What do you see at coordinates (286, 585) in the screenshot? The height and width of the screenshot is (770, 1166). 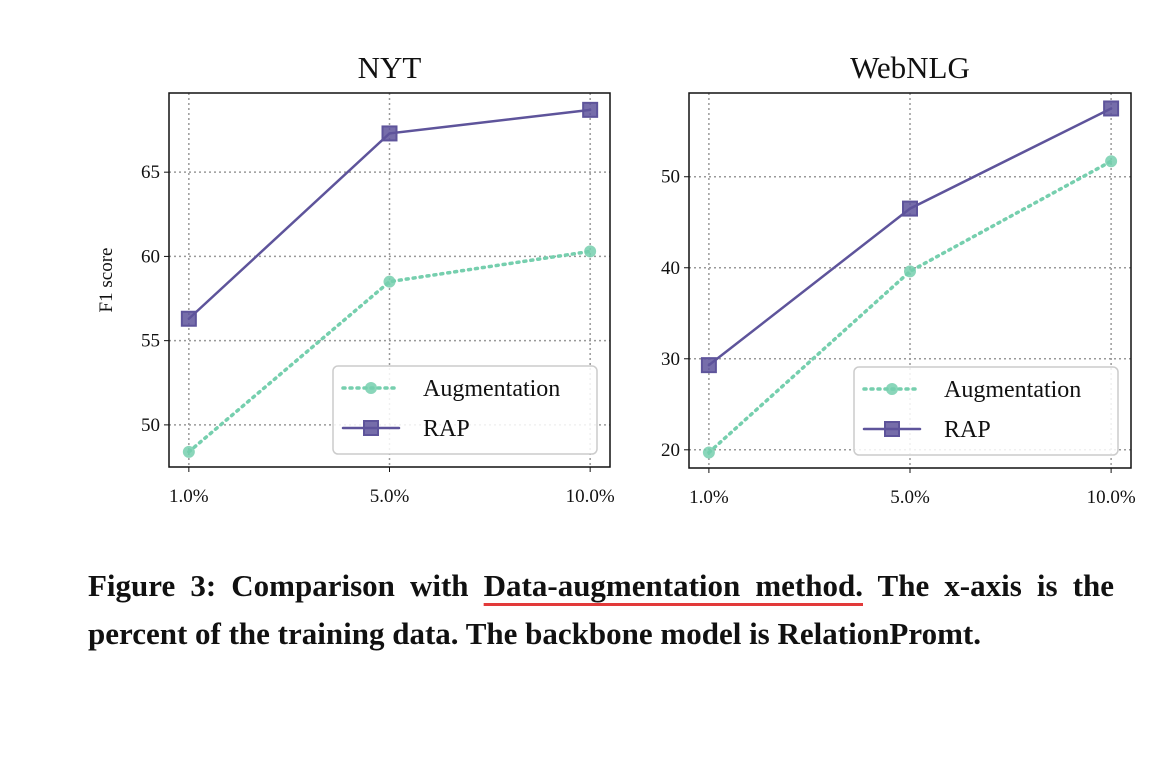 I see `caption-text: Figure 3: Comparison with` at bounding box center [286, 585].